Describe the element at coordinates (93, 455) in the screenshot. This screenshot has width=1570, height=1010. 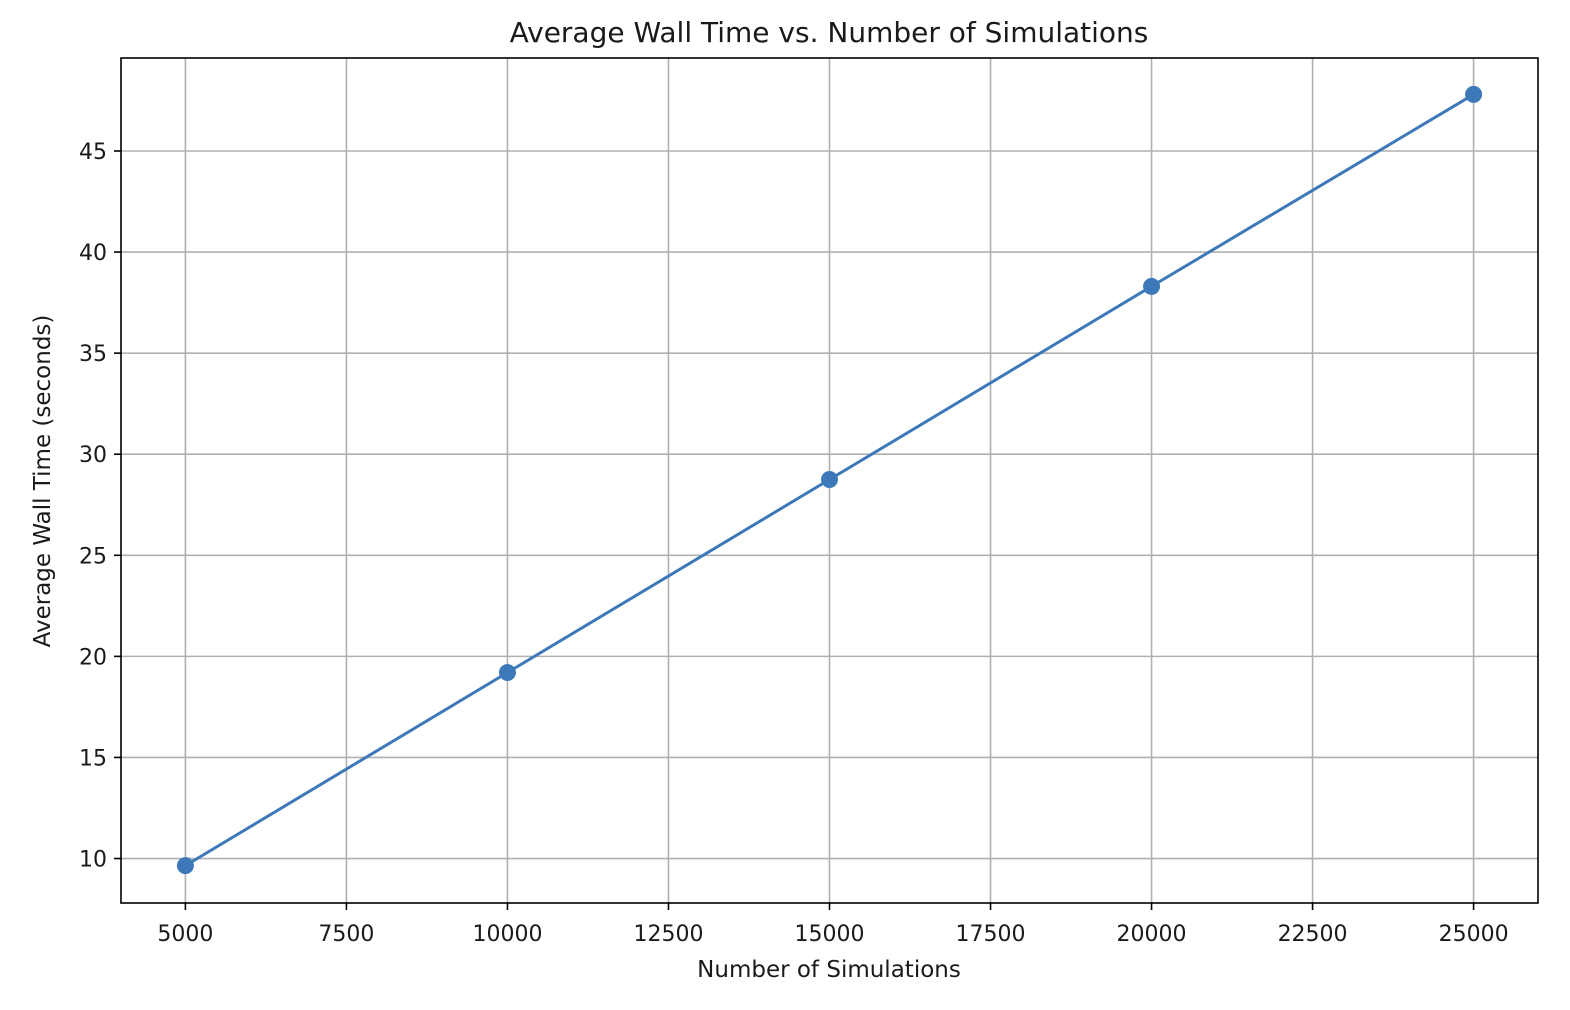
I see `y-tick-label: 30` at that location.